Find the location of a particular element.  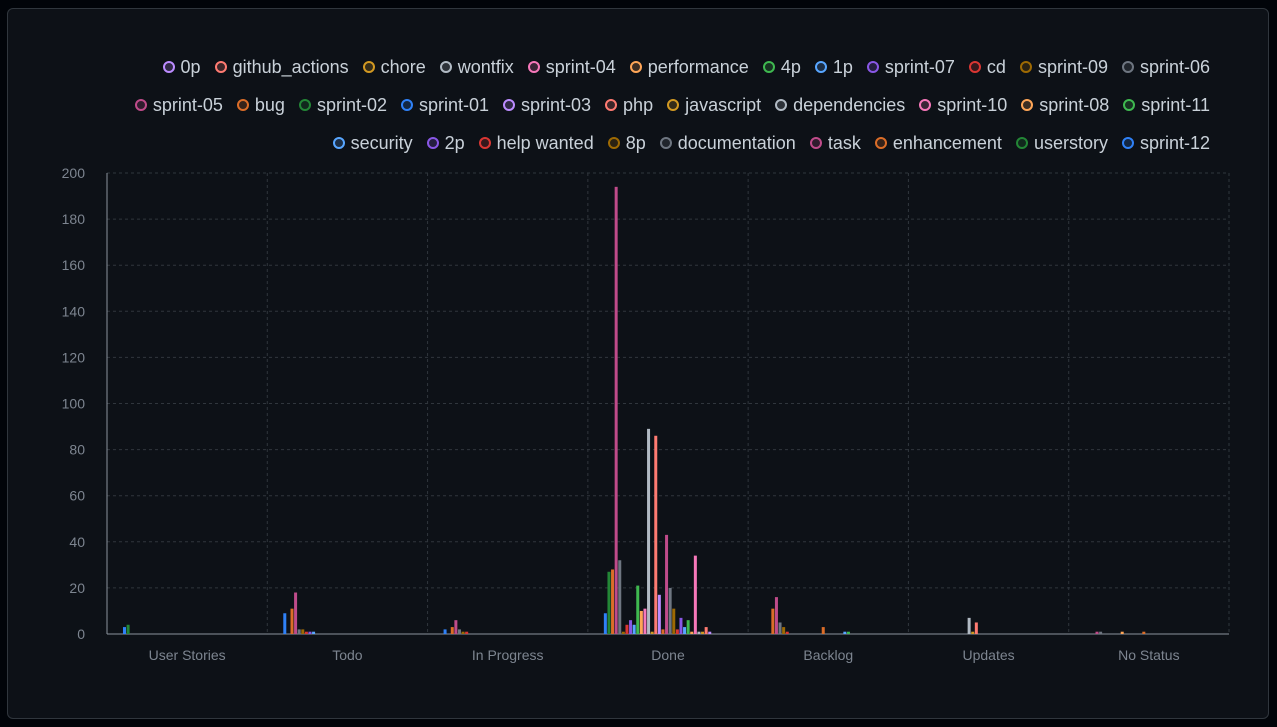

legend-item: sprint-06 is located at coordinates (1165, 67).